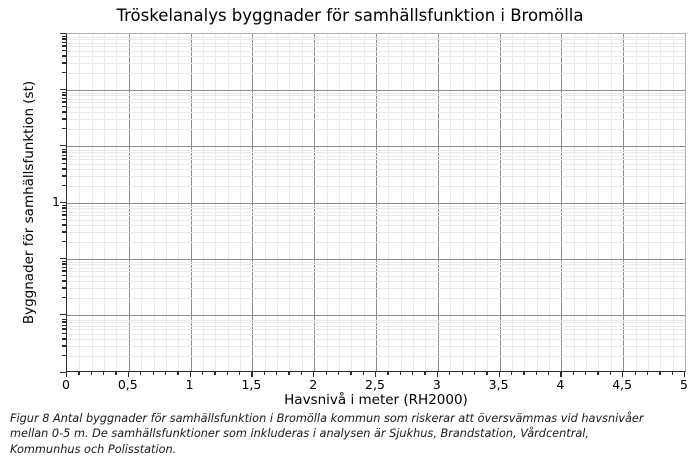 Image resolution: width=700 pixels, height=459 pixels. What do you see at coordinates (498, 384) in the screenshot?
I see `x-tick-label: 3,5` at bounding box center [498, 384].